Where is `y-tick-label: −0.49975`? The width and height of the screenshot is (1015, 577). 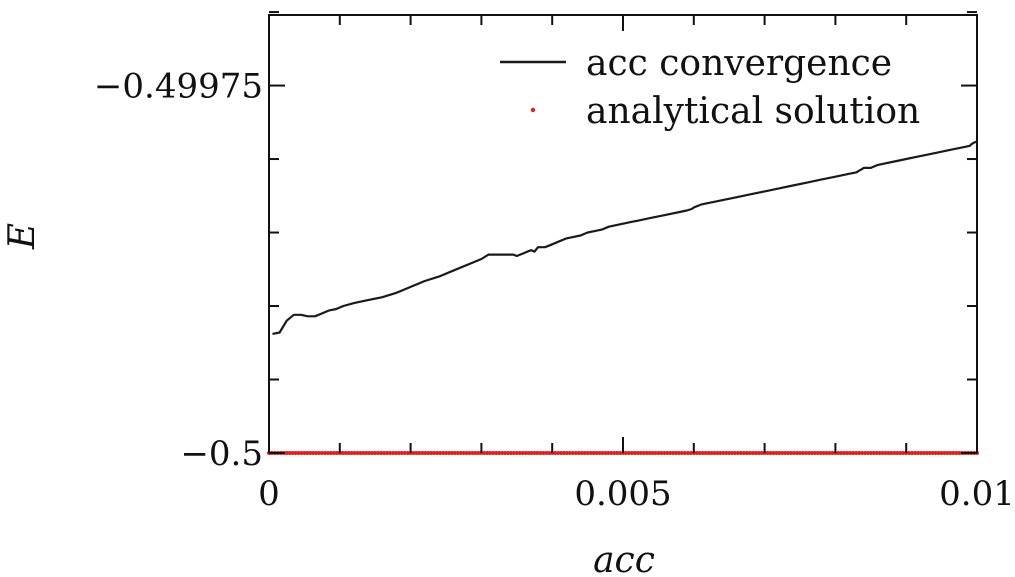
y-tick-label: −0.49975 is located at coordinates (178, 87).